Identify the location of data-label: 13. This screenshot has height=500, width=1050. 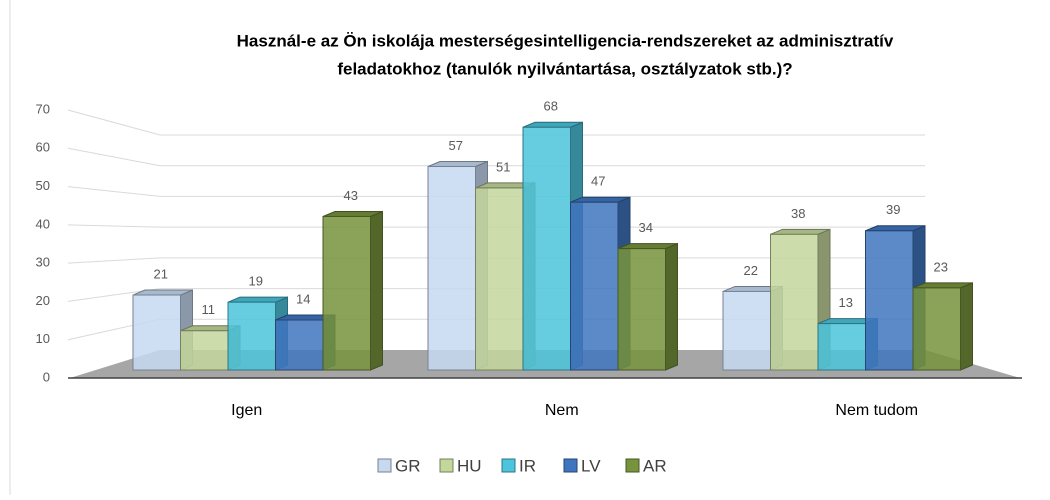
(846, 302).